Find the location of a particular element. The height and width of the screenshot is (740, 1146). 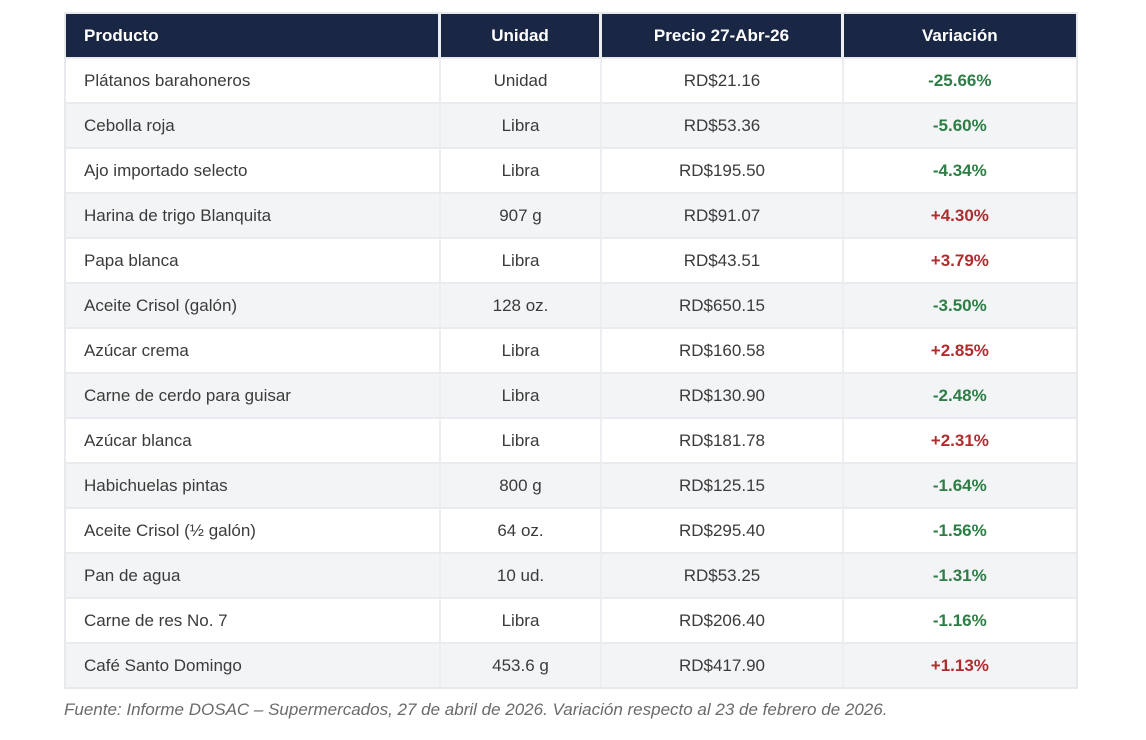

cell-precio: RD$206.40 is located at coordinates (723, 619).